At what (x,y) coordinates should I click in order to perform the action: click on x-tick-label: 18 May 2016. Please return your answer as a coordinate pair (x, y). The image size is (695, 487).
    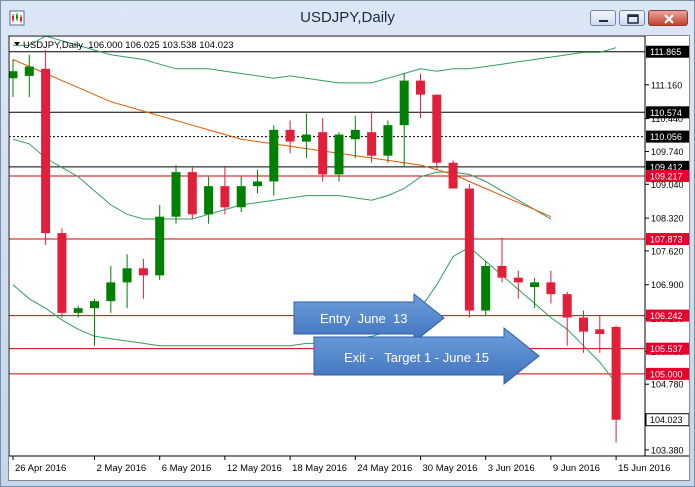
    Looking at the image, I should click on (319, 468).